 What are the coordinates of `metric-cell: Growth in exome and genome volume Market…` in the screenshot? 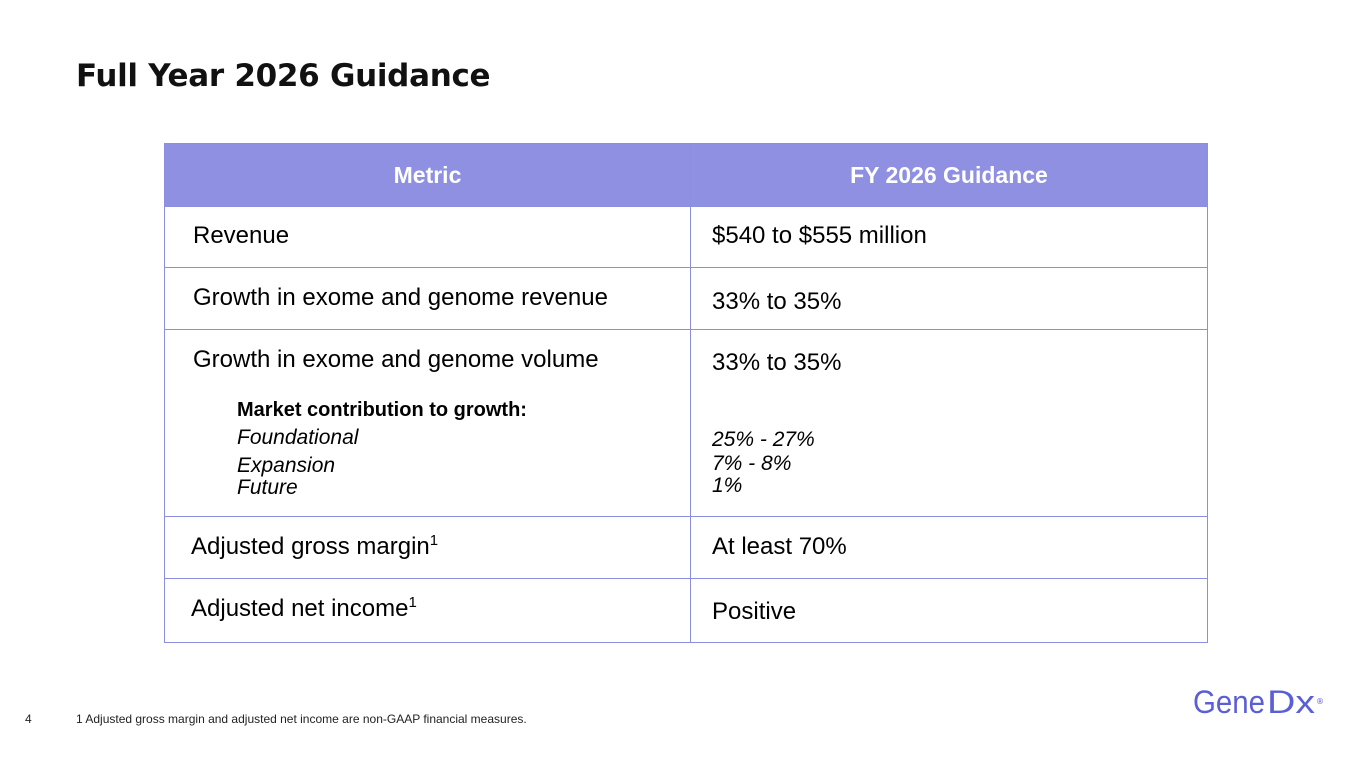 It's located at (427, 423).